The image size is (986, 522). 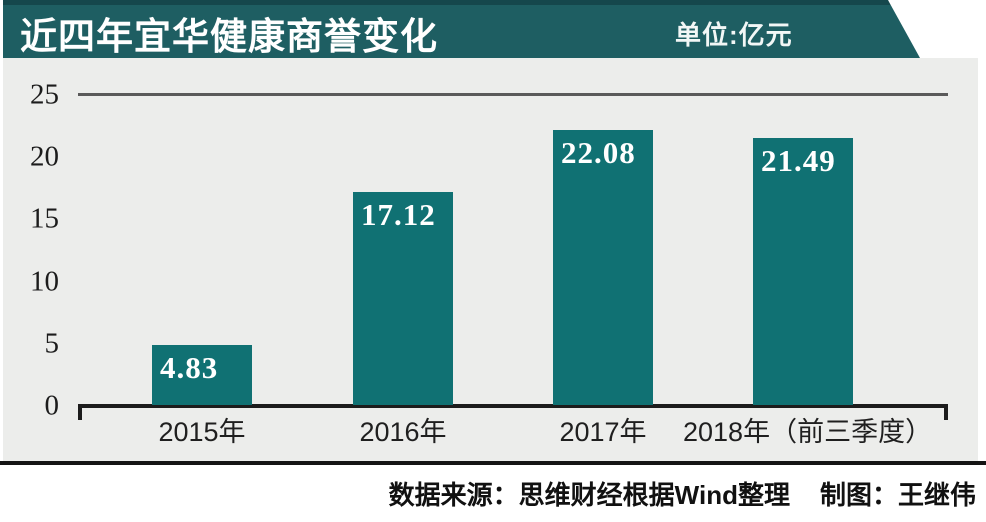 What do you see at coordinates (461, 29) in the screenshot?
I see `header-banner: 近四年宜华健康商誉变化 单位:亿元` at bounding box center [461, 29].